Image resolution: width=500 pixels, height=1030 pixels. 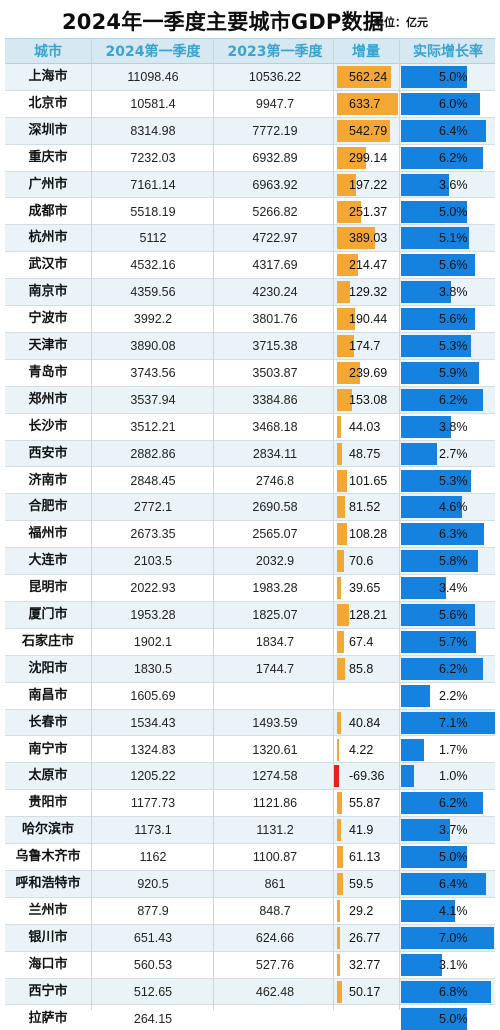 What do you see at coordinates (448, 588) in the screenshot?
I see `growth-rate-cell: 3.4%` at bounding box center [448, 588].